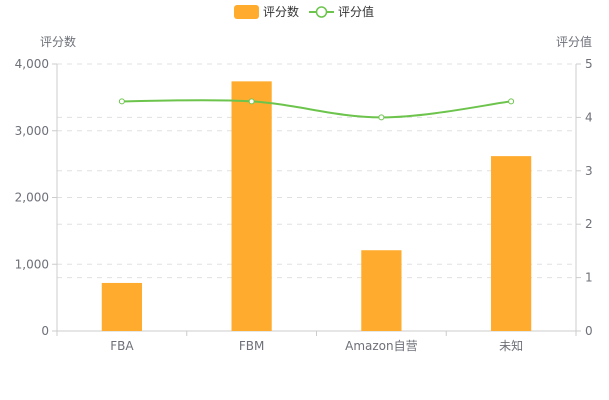 This screenshot has height=400, width=609. Describe the element at coordinates (304, 11) in the screenshot. I see `legend: 评分数 评分值` at that location.